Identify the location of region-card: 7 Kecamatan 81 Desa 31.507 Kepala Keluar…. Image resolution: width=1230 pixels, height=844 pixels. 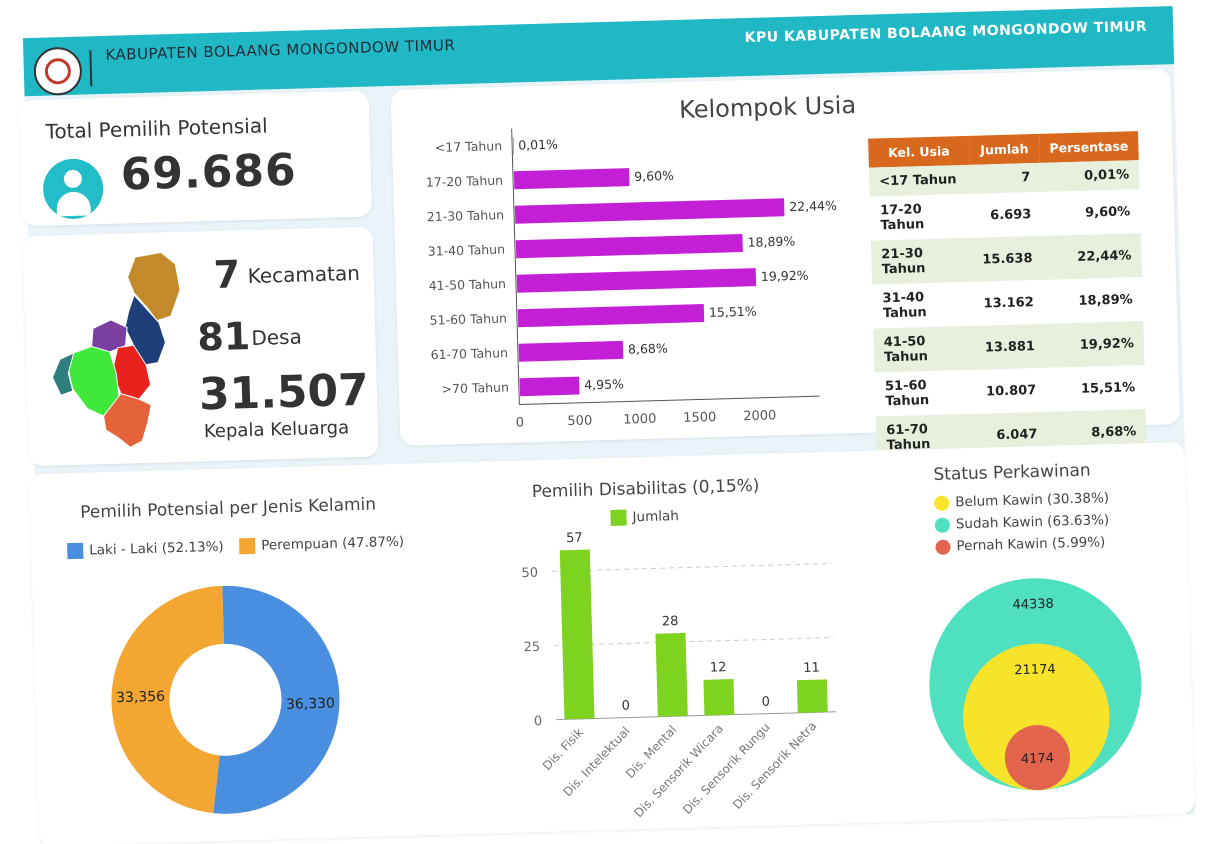
(200, 346).